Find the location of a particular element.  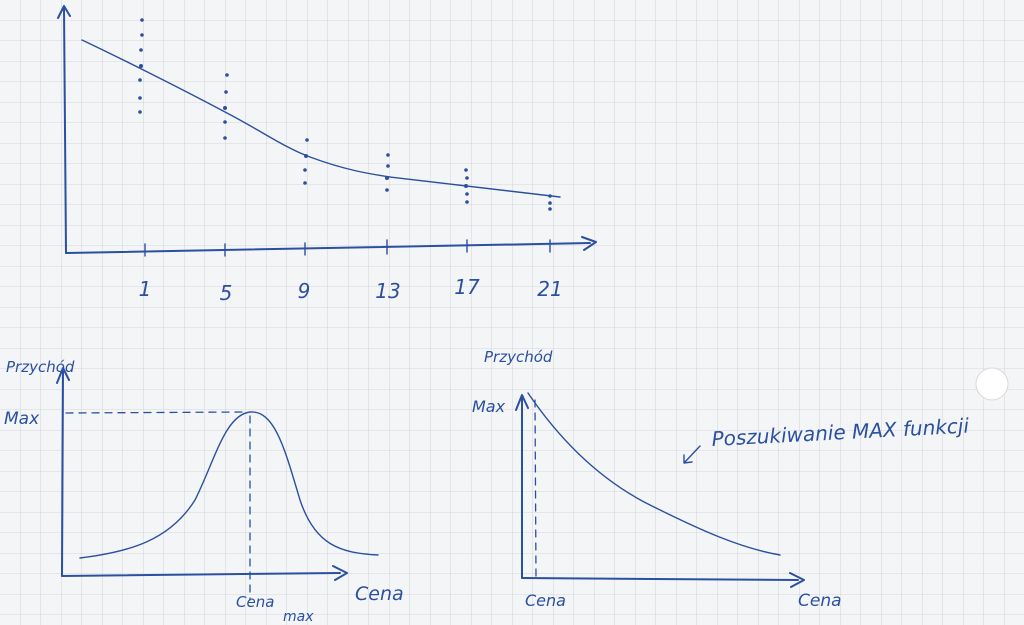

argmax-guide is located at coordinates (535, 489).